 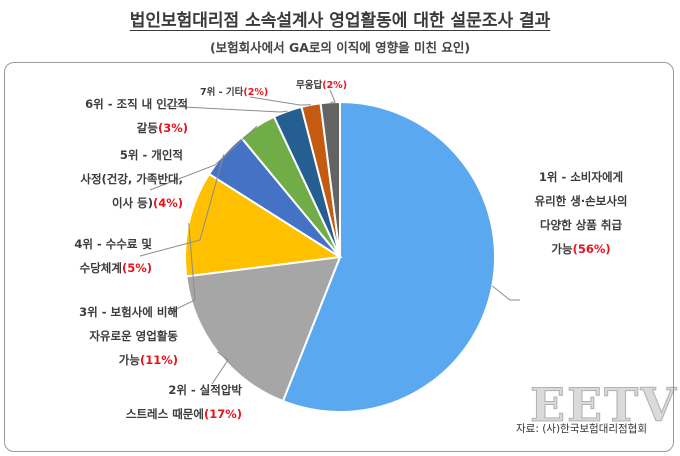 What do you see at coordinates (309, 85) in the screenshot?
I see `slice-label-line: 무응답` at bounding box center [309, 85].